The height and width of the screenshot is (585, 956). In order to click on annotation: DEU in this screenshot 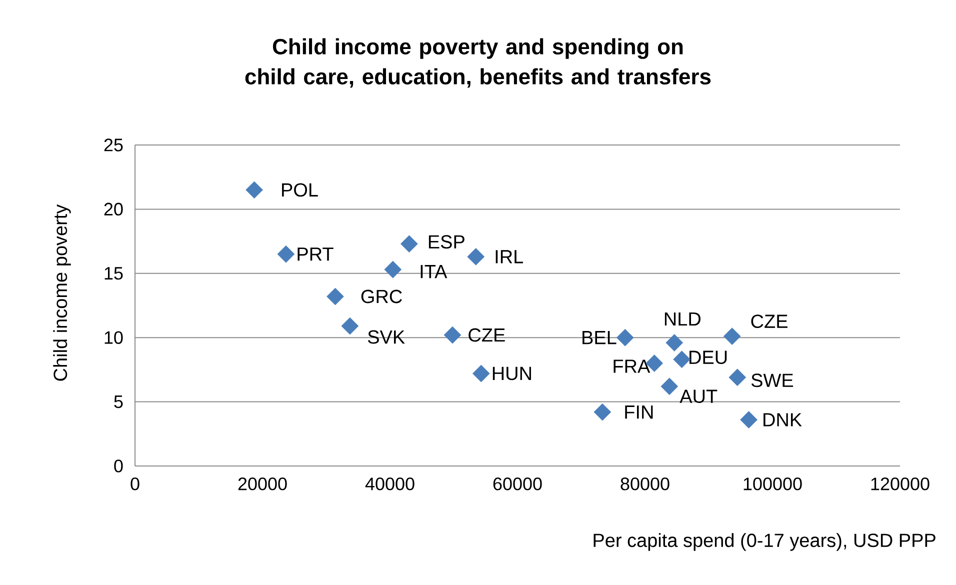, I will do `click(708, 357)`.